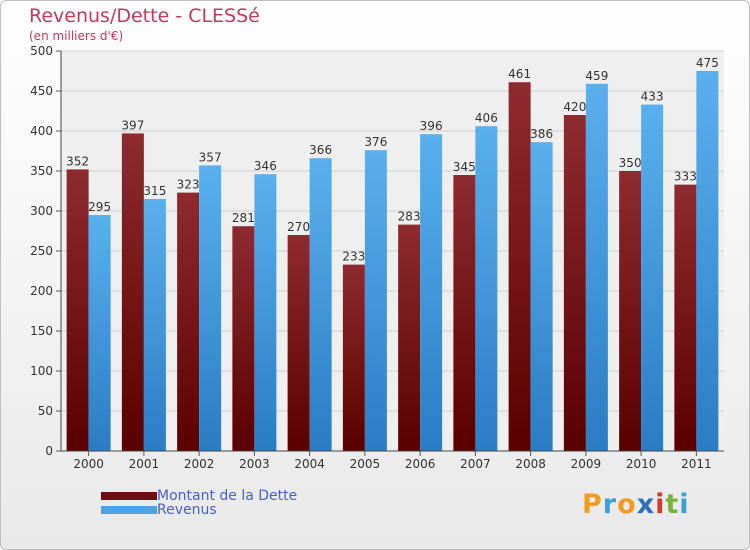 The image size is (750, 550). I want to click on data-label: 386, so click(541, 134).